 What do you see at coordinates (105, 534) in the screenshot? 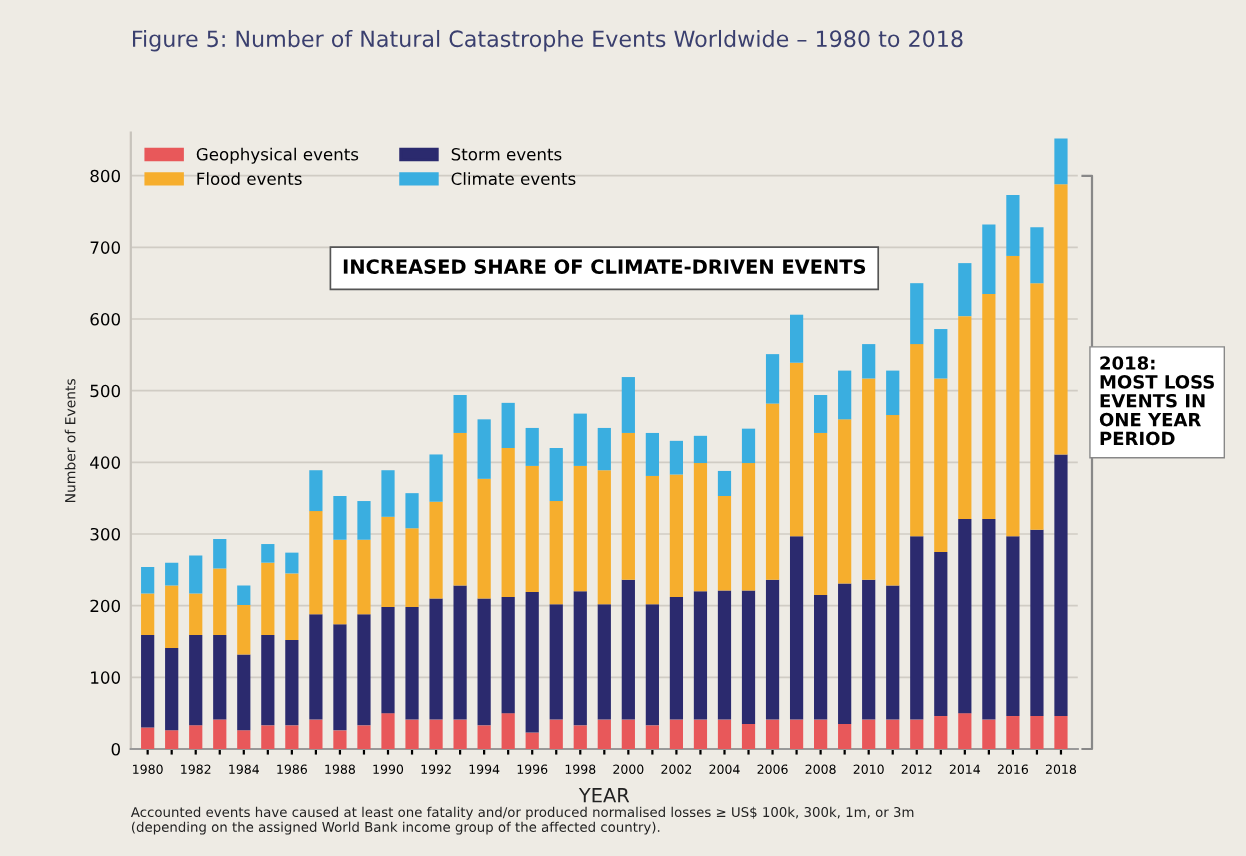
I see `y-tick-label: 300` at bounding box center [105, 534].